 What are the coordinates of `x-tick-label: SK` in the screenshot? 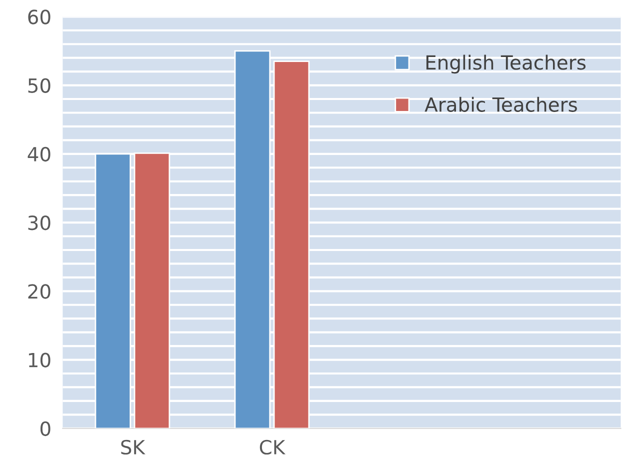 It's located at (133, 447).